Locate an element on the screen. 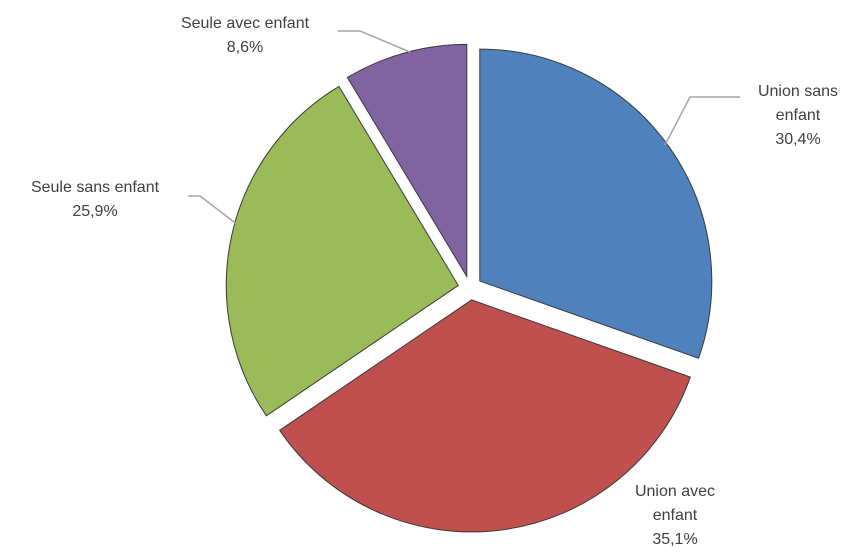 This screenshot has height=559, width=854. label-value: 30,4% is located at coordinates (798, 139).